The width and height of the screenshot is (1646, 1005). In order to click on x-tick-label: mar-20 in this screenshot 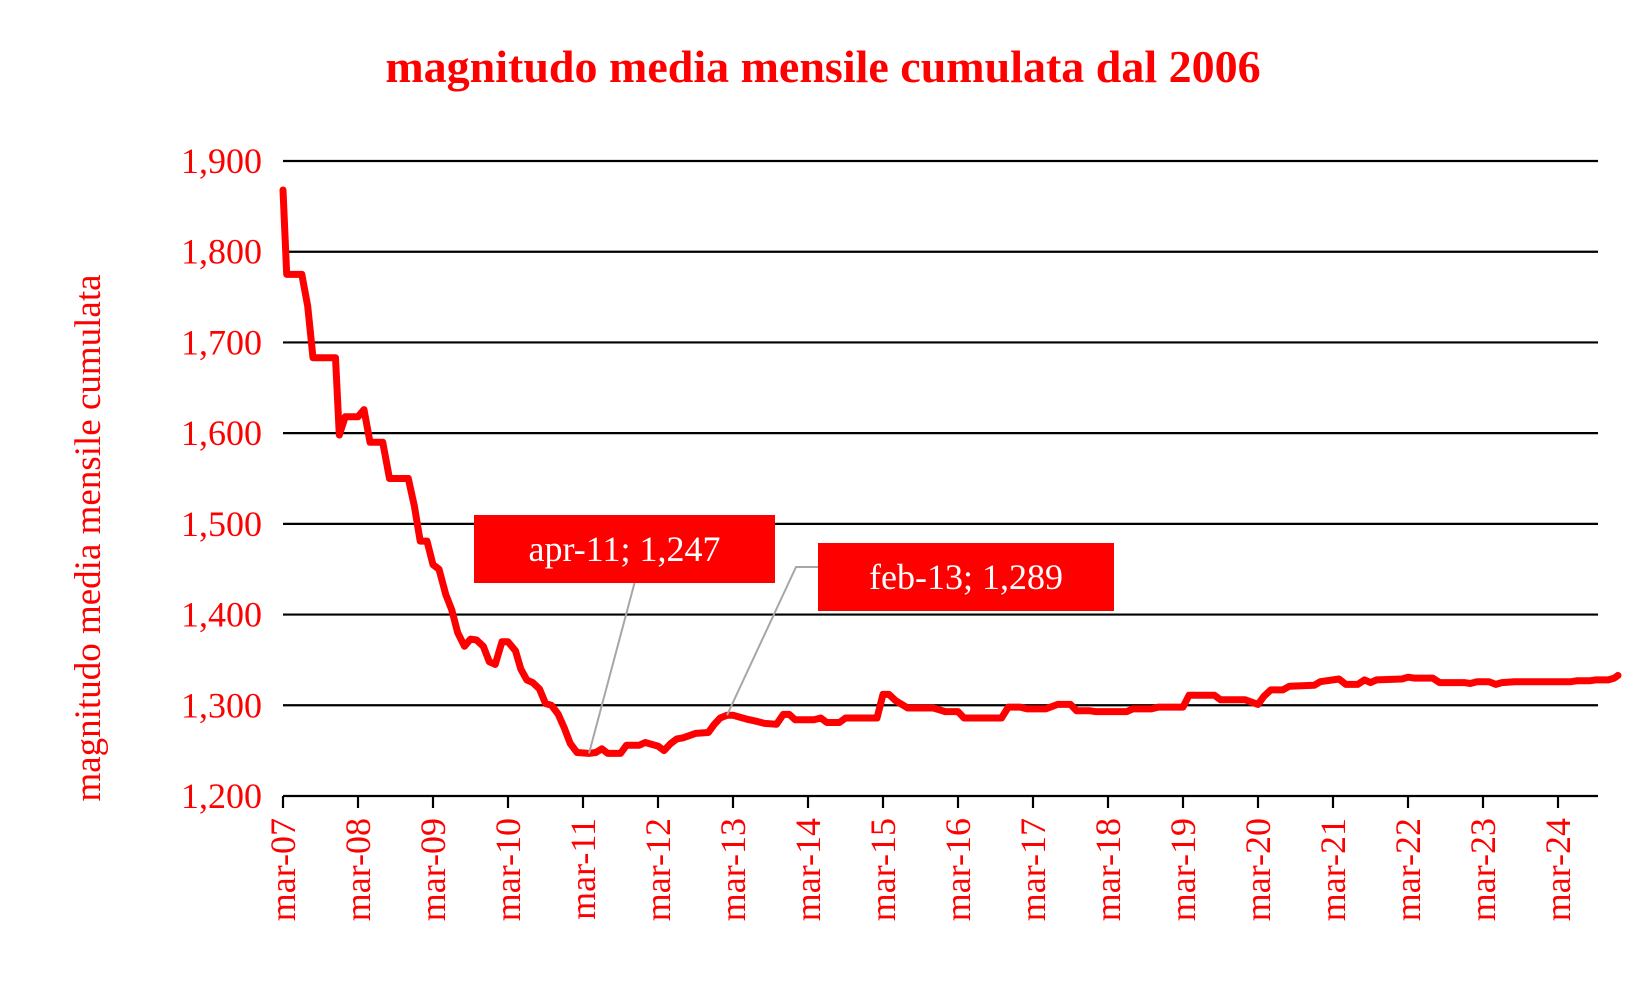, I will do `click(1258, 869)`.